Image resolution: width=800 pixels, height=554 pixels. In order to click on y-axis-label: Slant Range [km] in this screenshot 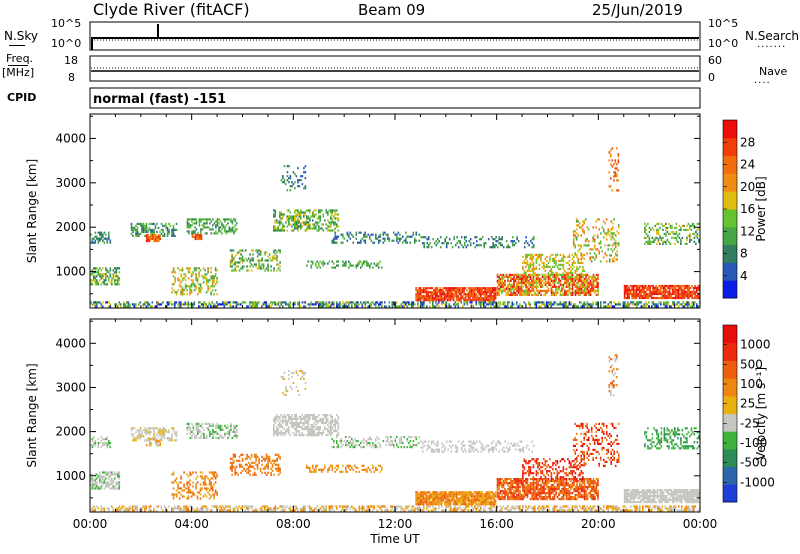, I will do `click(32, 211)`.